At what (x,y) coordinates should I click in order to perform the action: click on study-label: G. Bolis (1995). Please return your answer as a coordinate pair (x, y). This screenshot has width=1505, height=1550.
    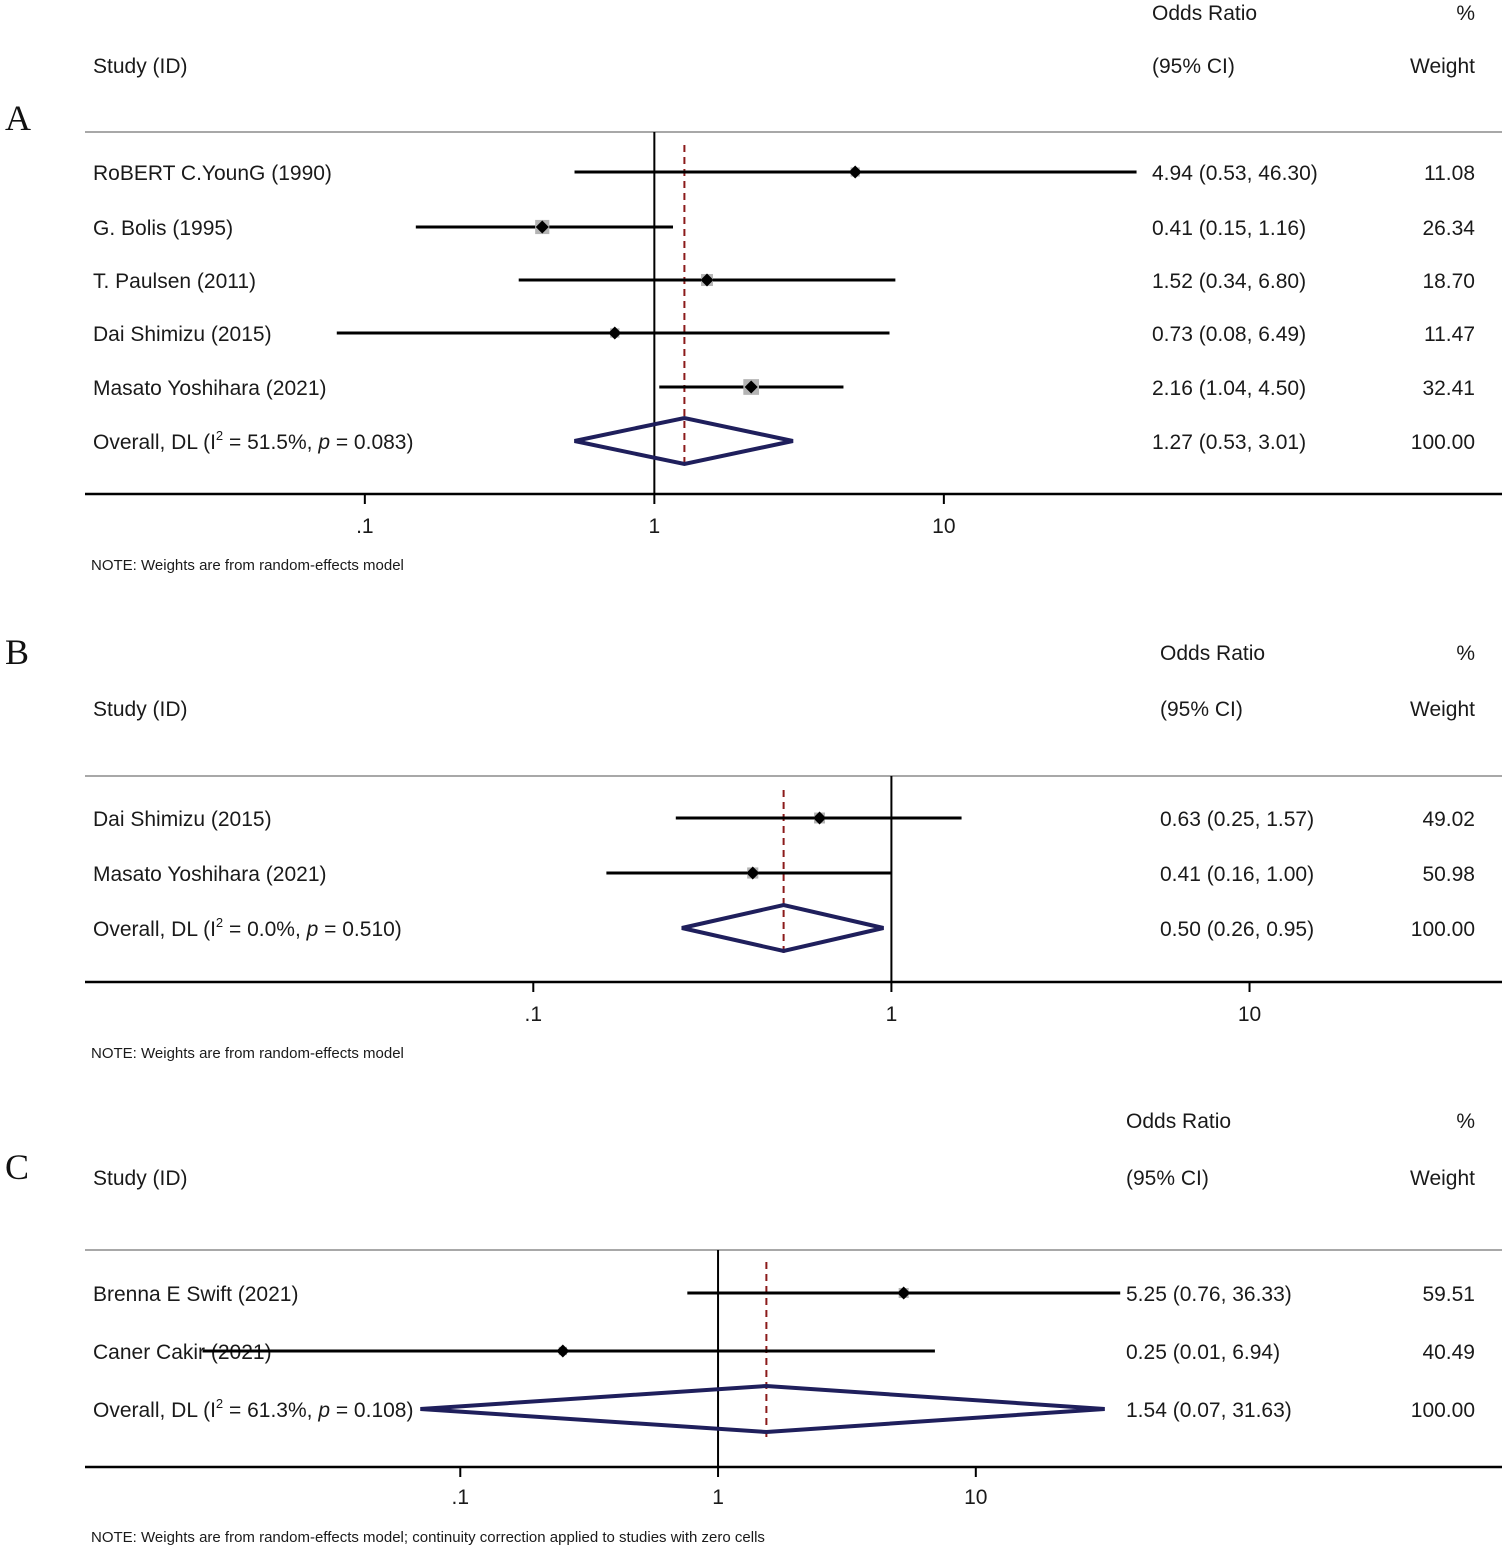
    Looking at the image, I should click on (163, 228).